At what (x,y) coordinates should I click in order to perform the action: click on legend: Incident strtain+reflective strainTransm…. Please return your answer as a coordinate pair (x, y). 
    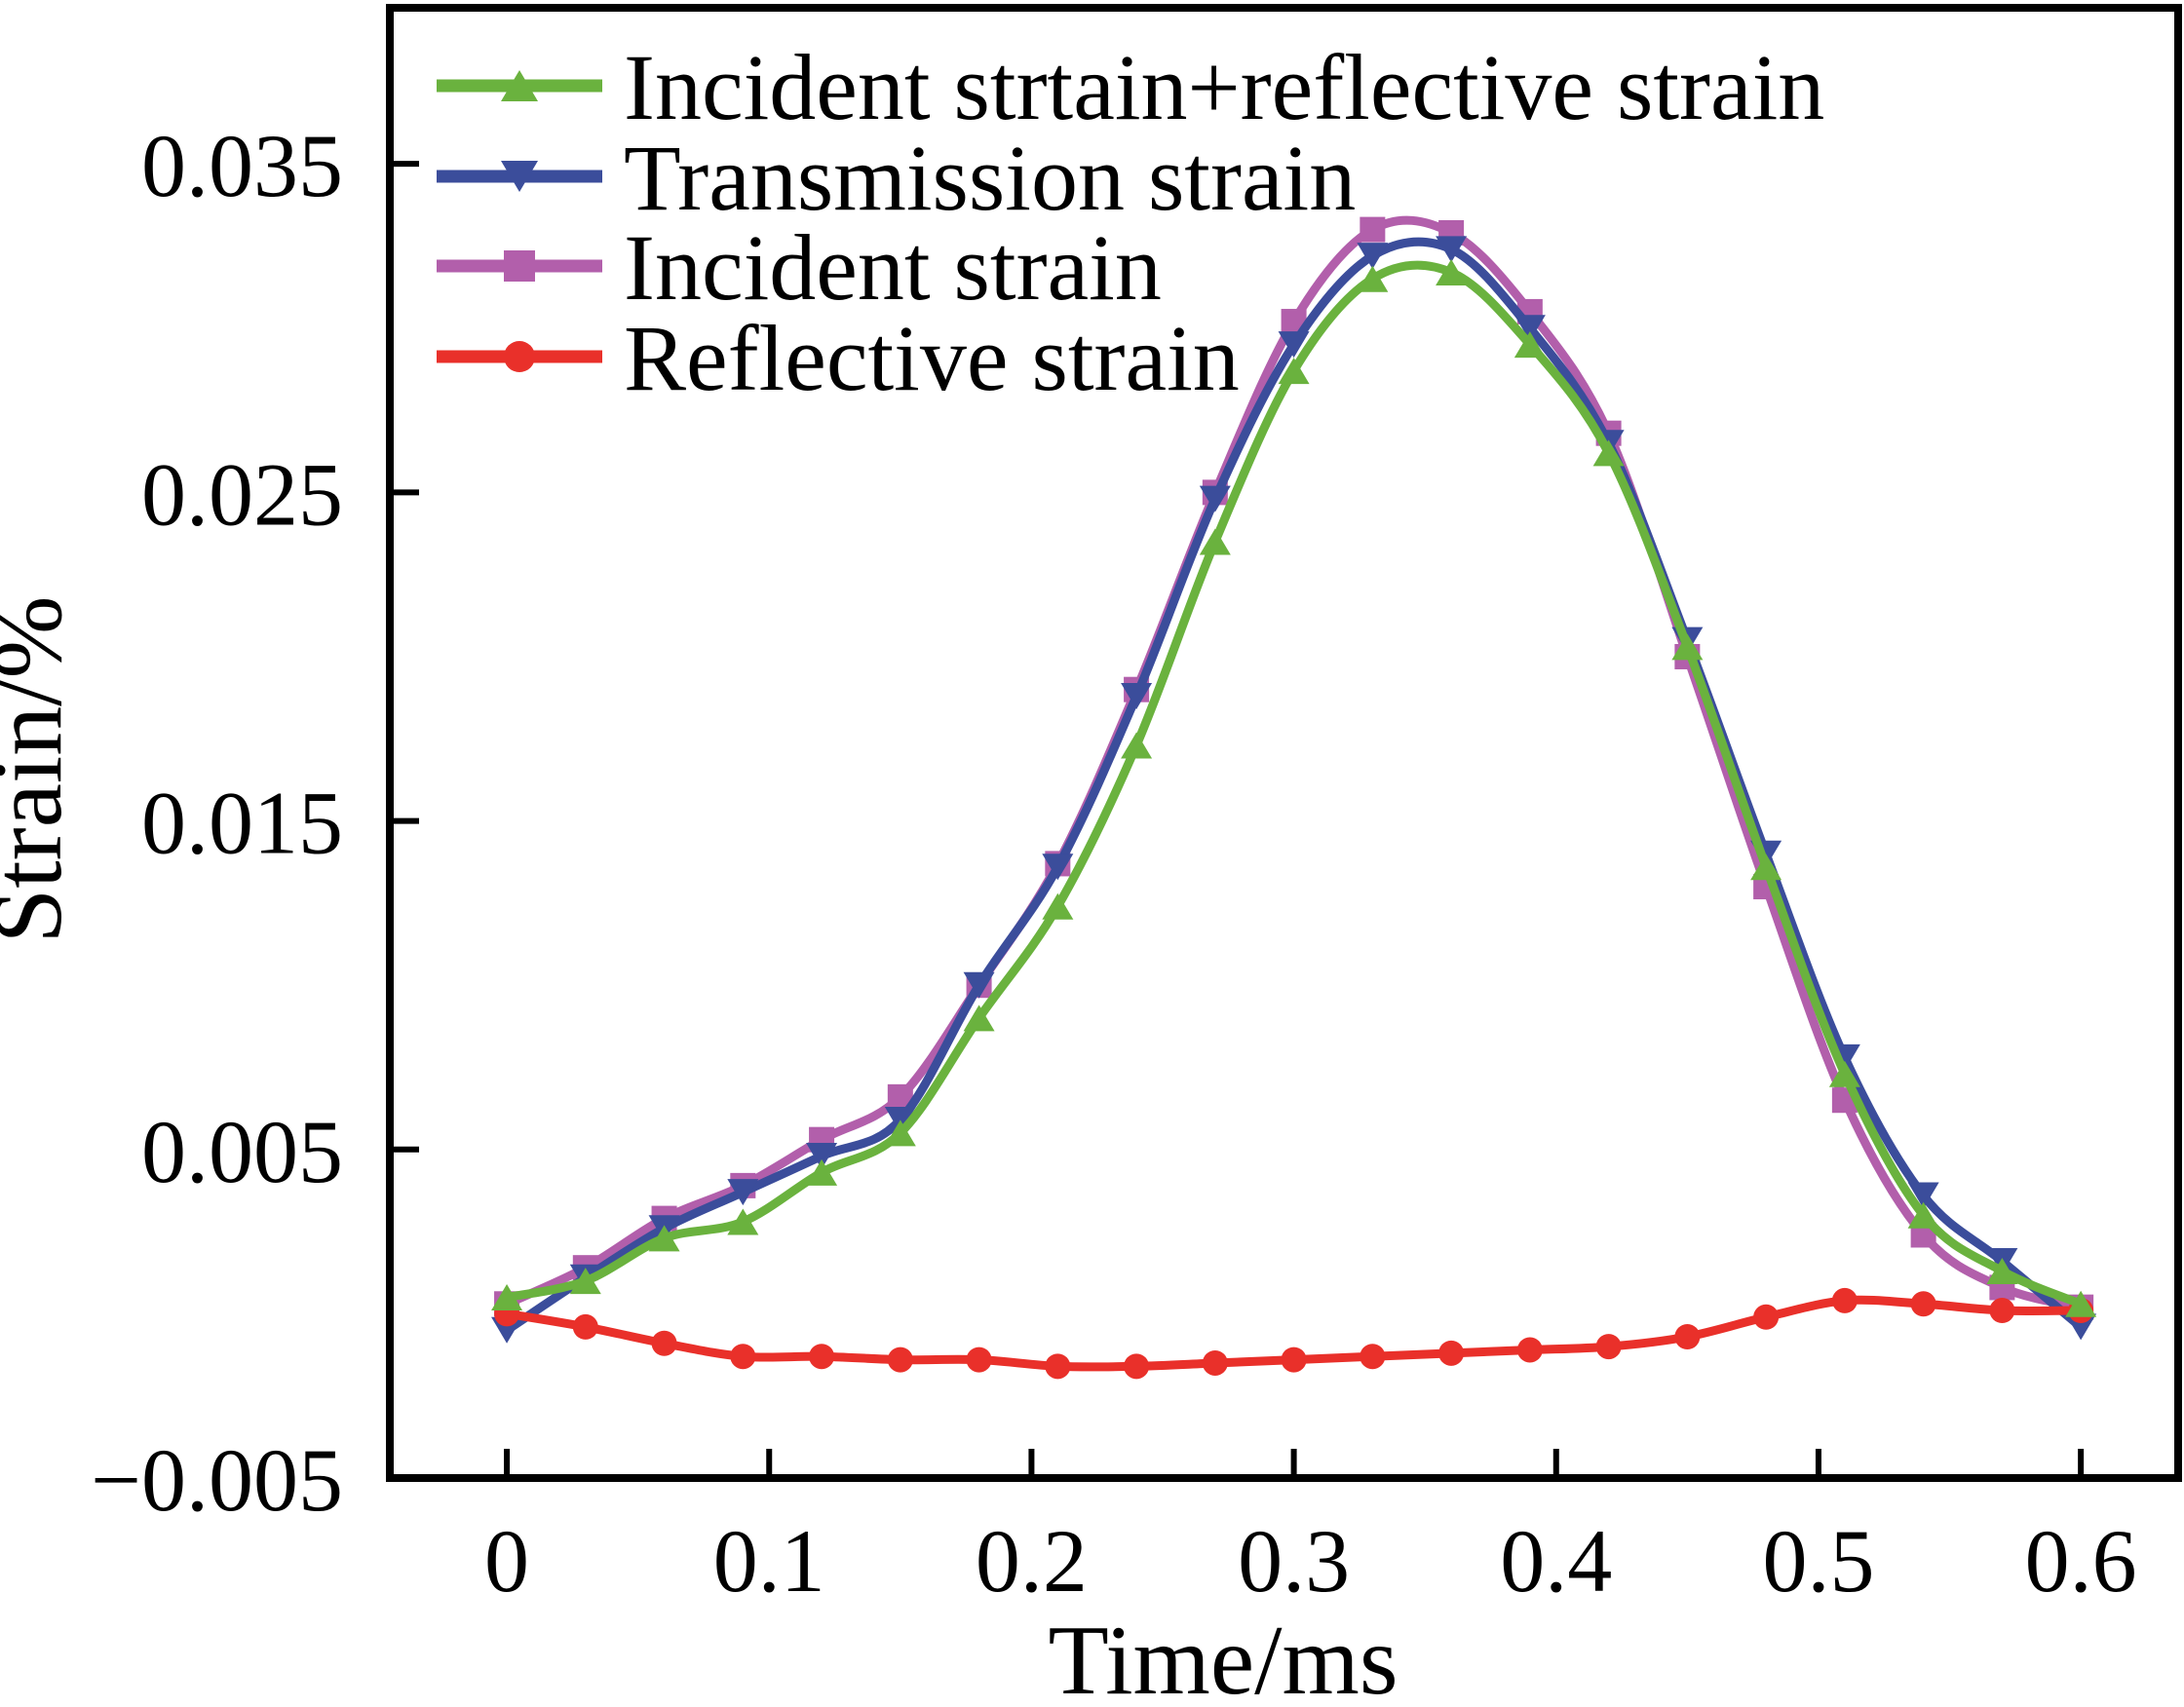
    Looking at the image, I should click on (1130, 222).